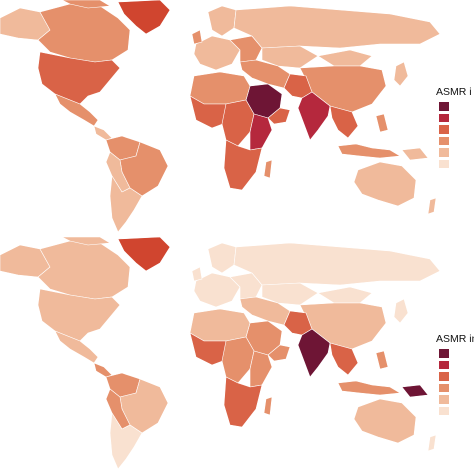 The height and width of the screenshot is (474, 474). I want to click on legend-top: ASMR i, so click(455, 128).